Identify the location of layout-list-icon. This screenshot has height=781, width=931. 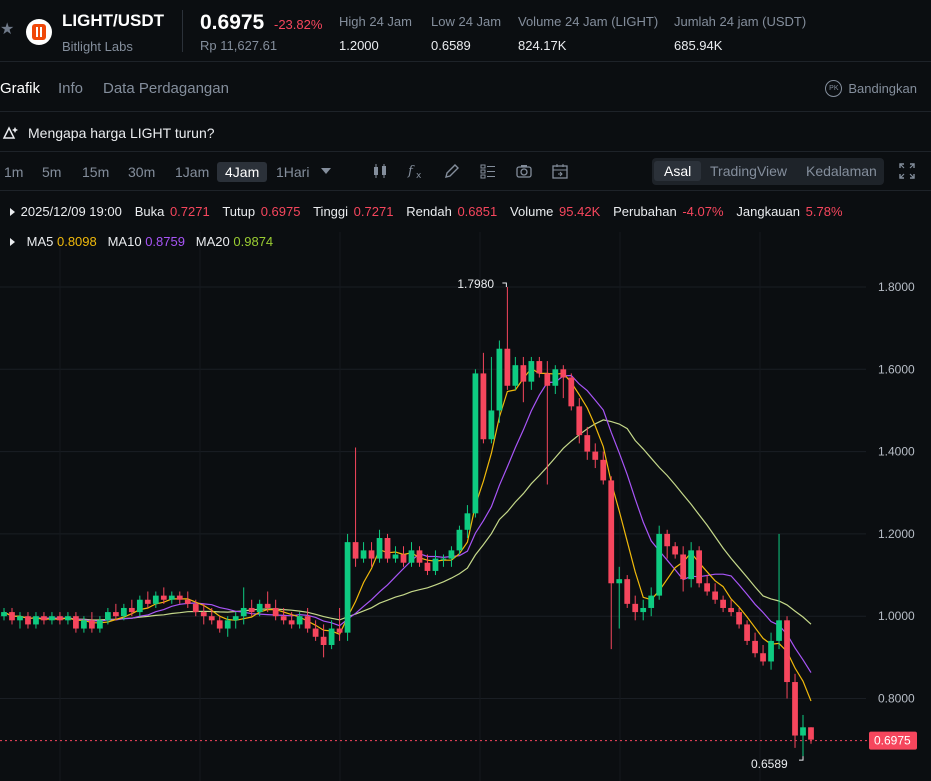
(488, 171).